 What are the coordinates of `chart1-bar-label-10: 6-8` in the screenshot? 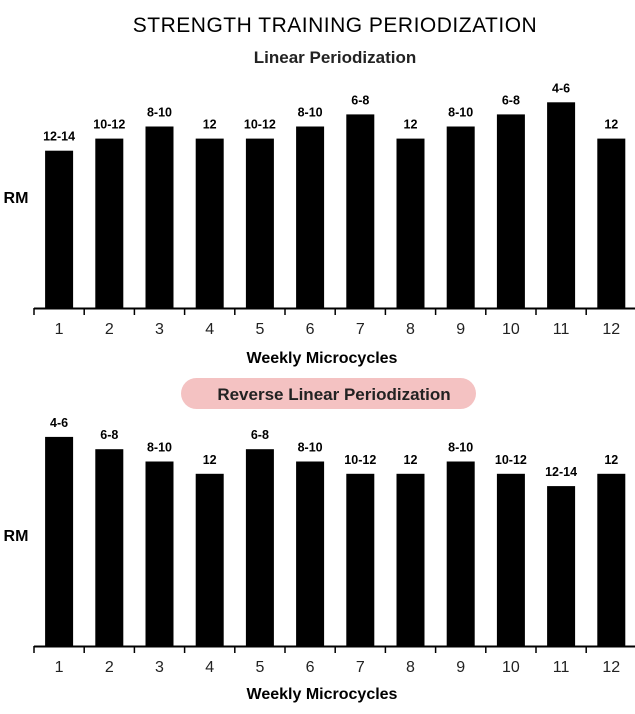 It's located at (511, 100).